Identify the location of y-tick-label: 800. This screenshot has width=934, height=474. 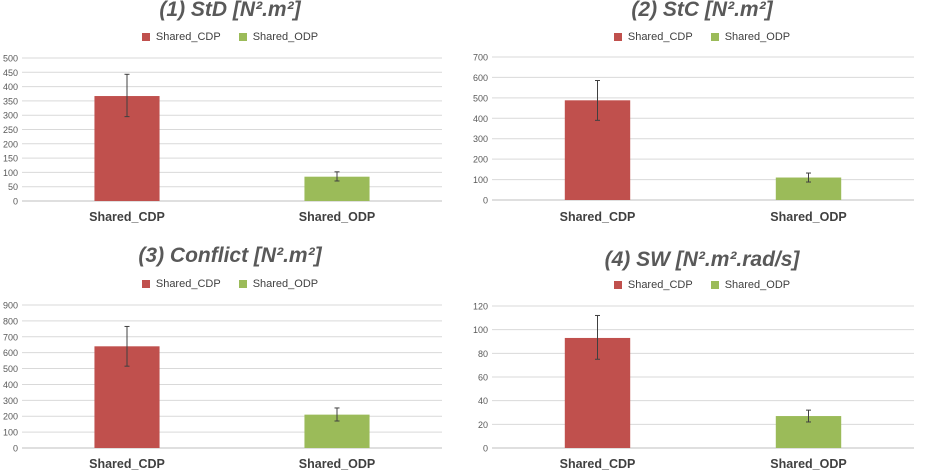
(10, 321).